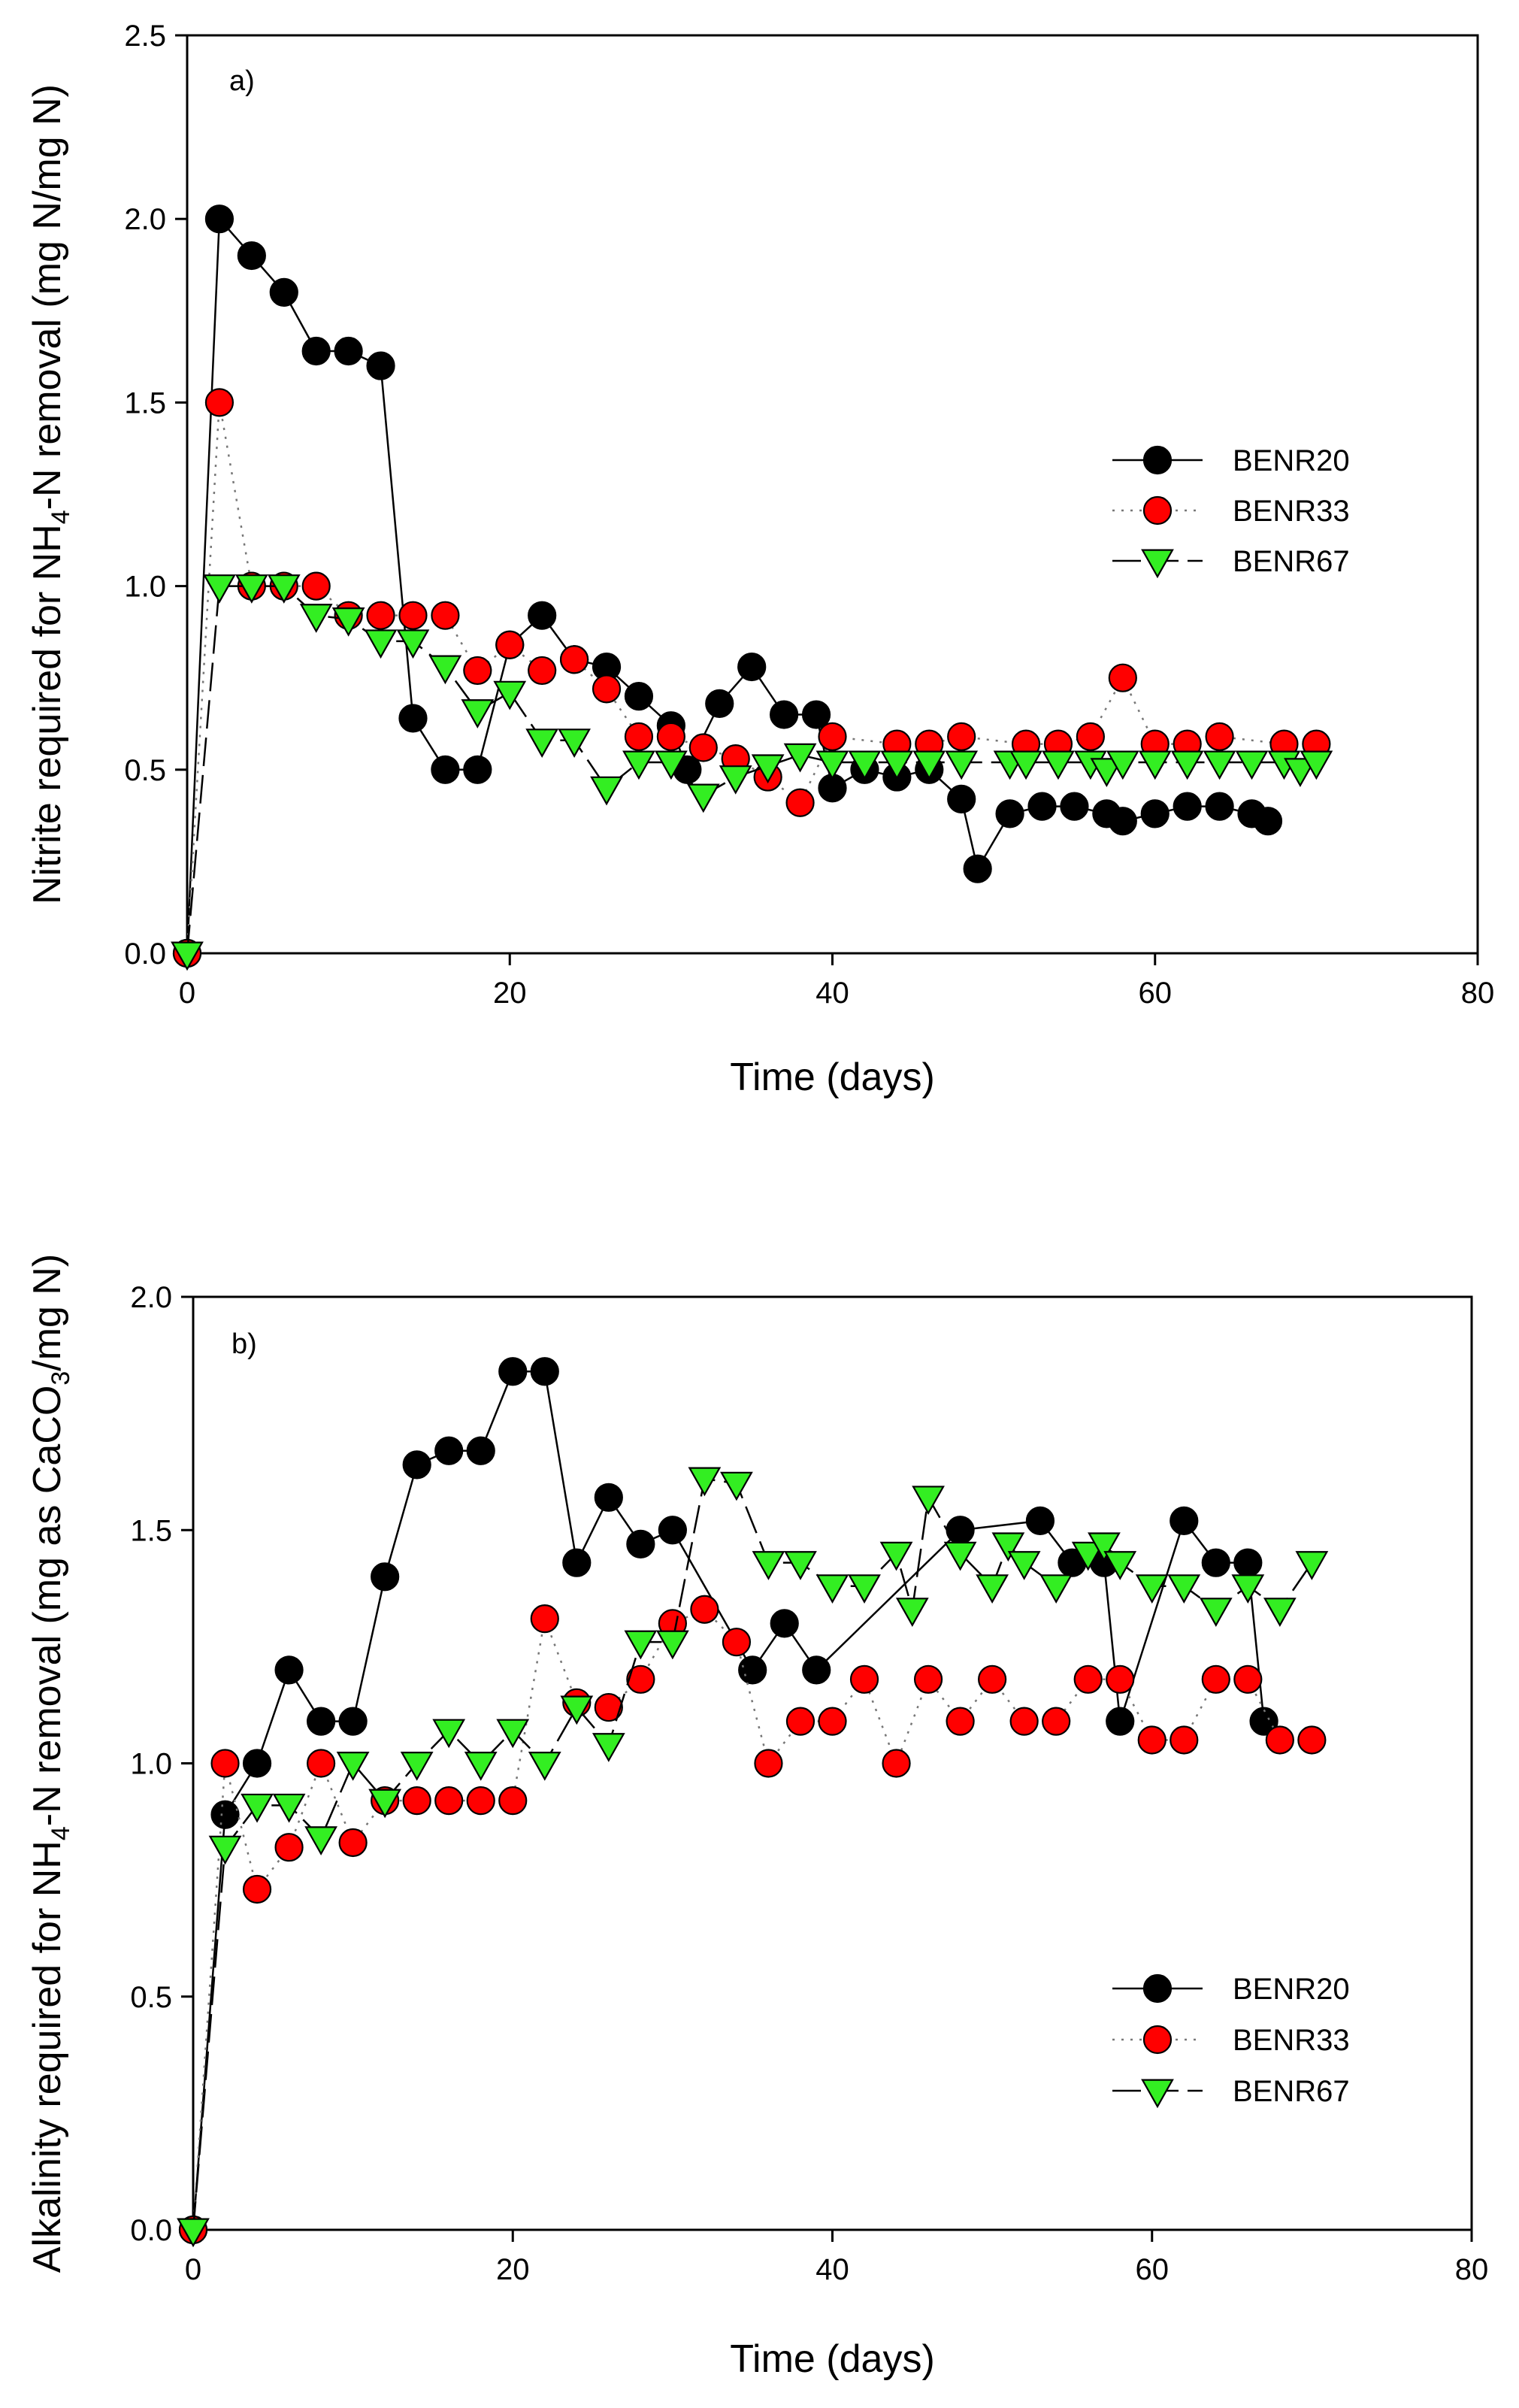 The width and height of the screenshot is (1519, 2408). What do you see at coordinates (145, 587) in the screenshot?
I see `chart-1-y-tick-label-2: 1.0` at bounding box center [145, 587].